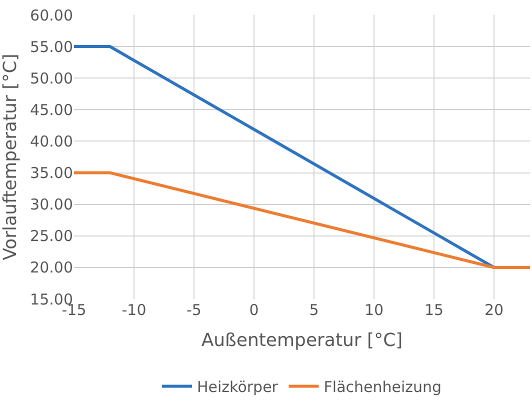 The width and height of the screenshot is (532, 405). Describe the element at coordinates (51, 15) in the screenshot. I see `y-tick-label: 60.00` at that location.